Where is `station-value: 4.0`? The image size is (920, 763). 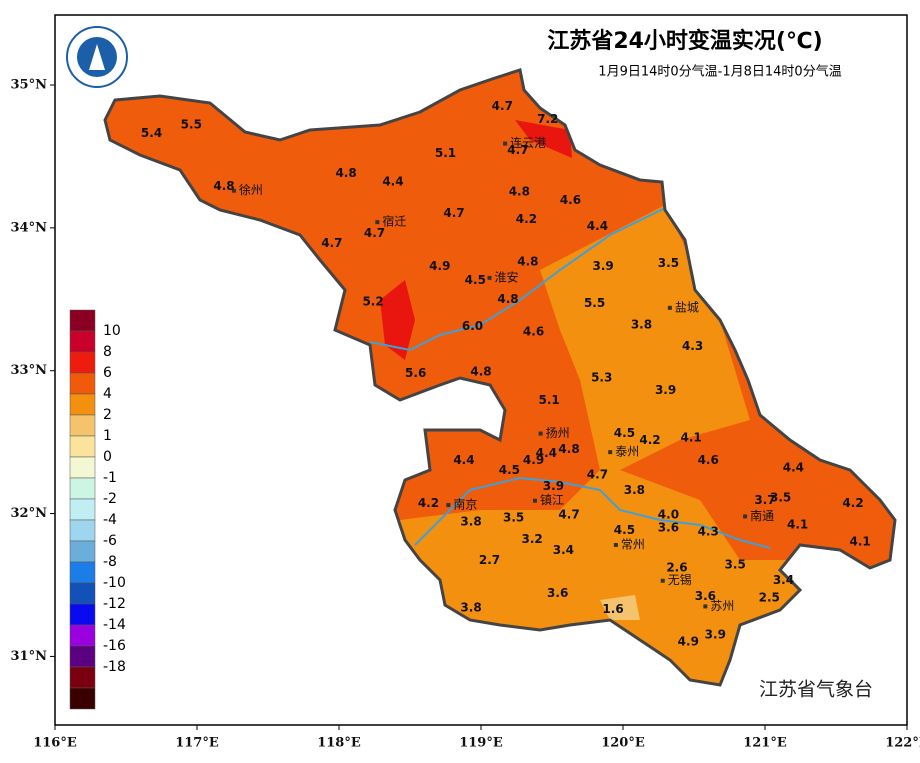 station-value: 4.0 is located at coordinates (668, 515).